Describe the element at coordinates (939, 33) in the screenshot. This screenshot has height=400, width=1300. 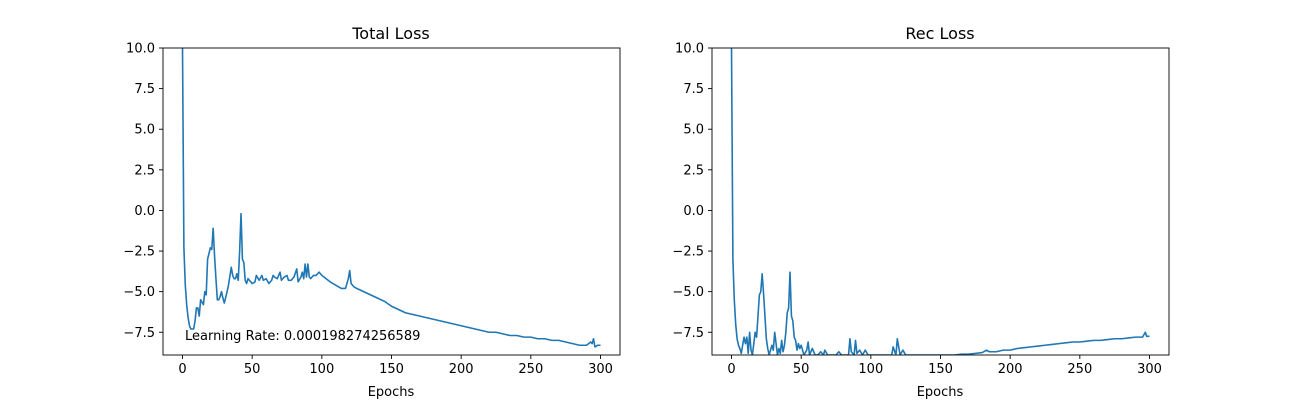
I see `chart-title: Rec Loss` at that location.